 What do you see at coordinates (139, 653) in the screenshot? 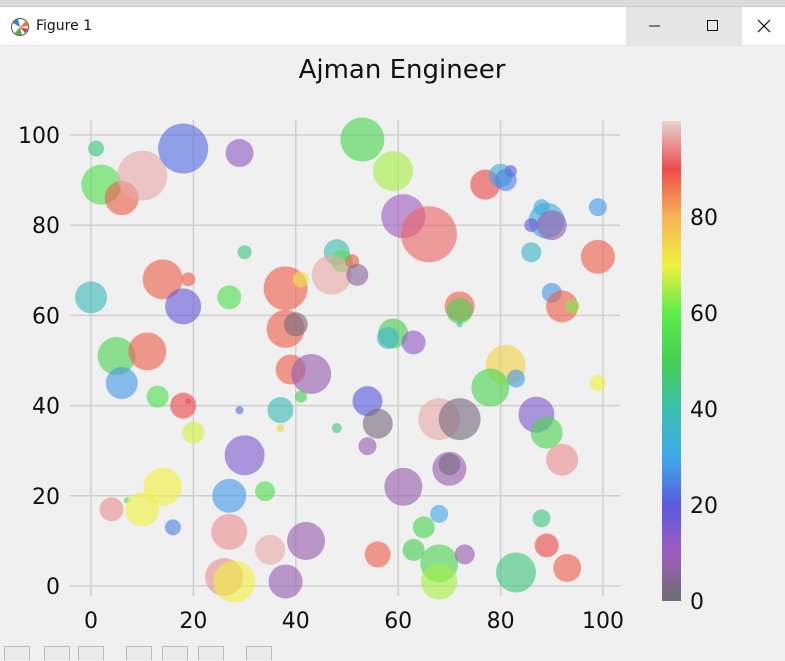
I see `pan-button` at bounding box center [139, 653].